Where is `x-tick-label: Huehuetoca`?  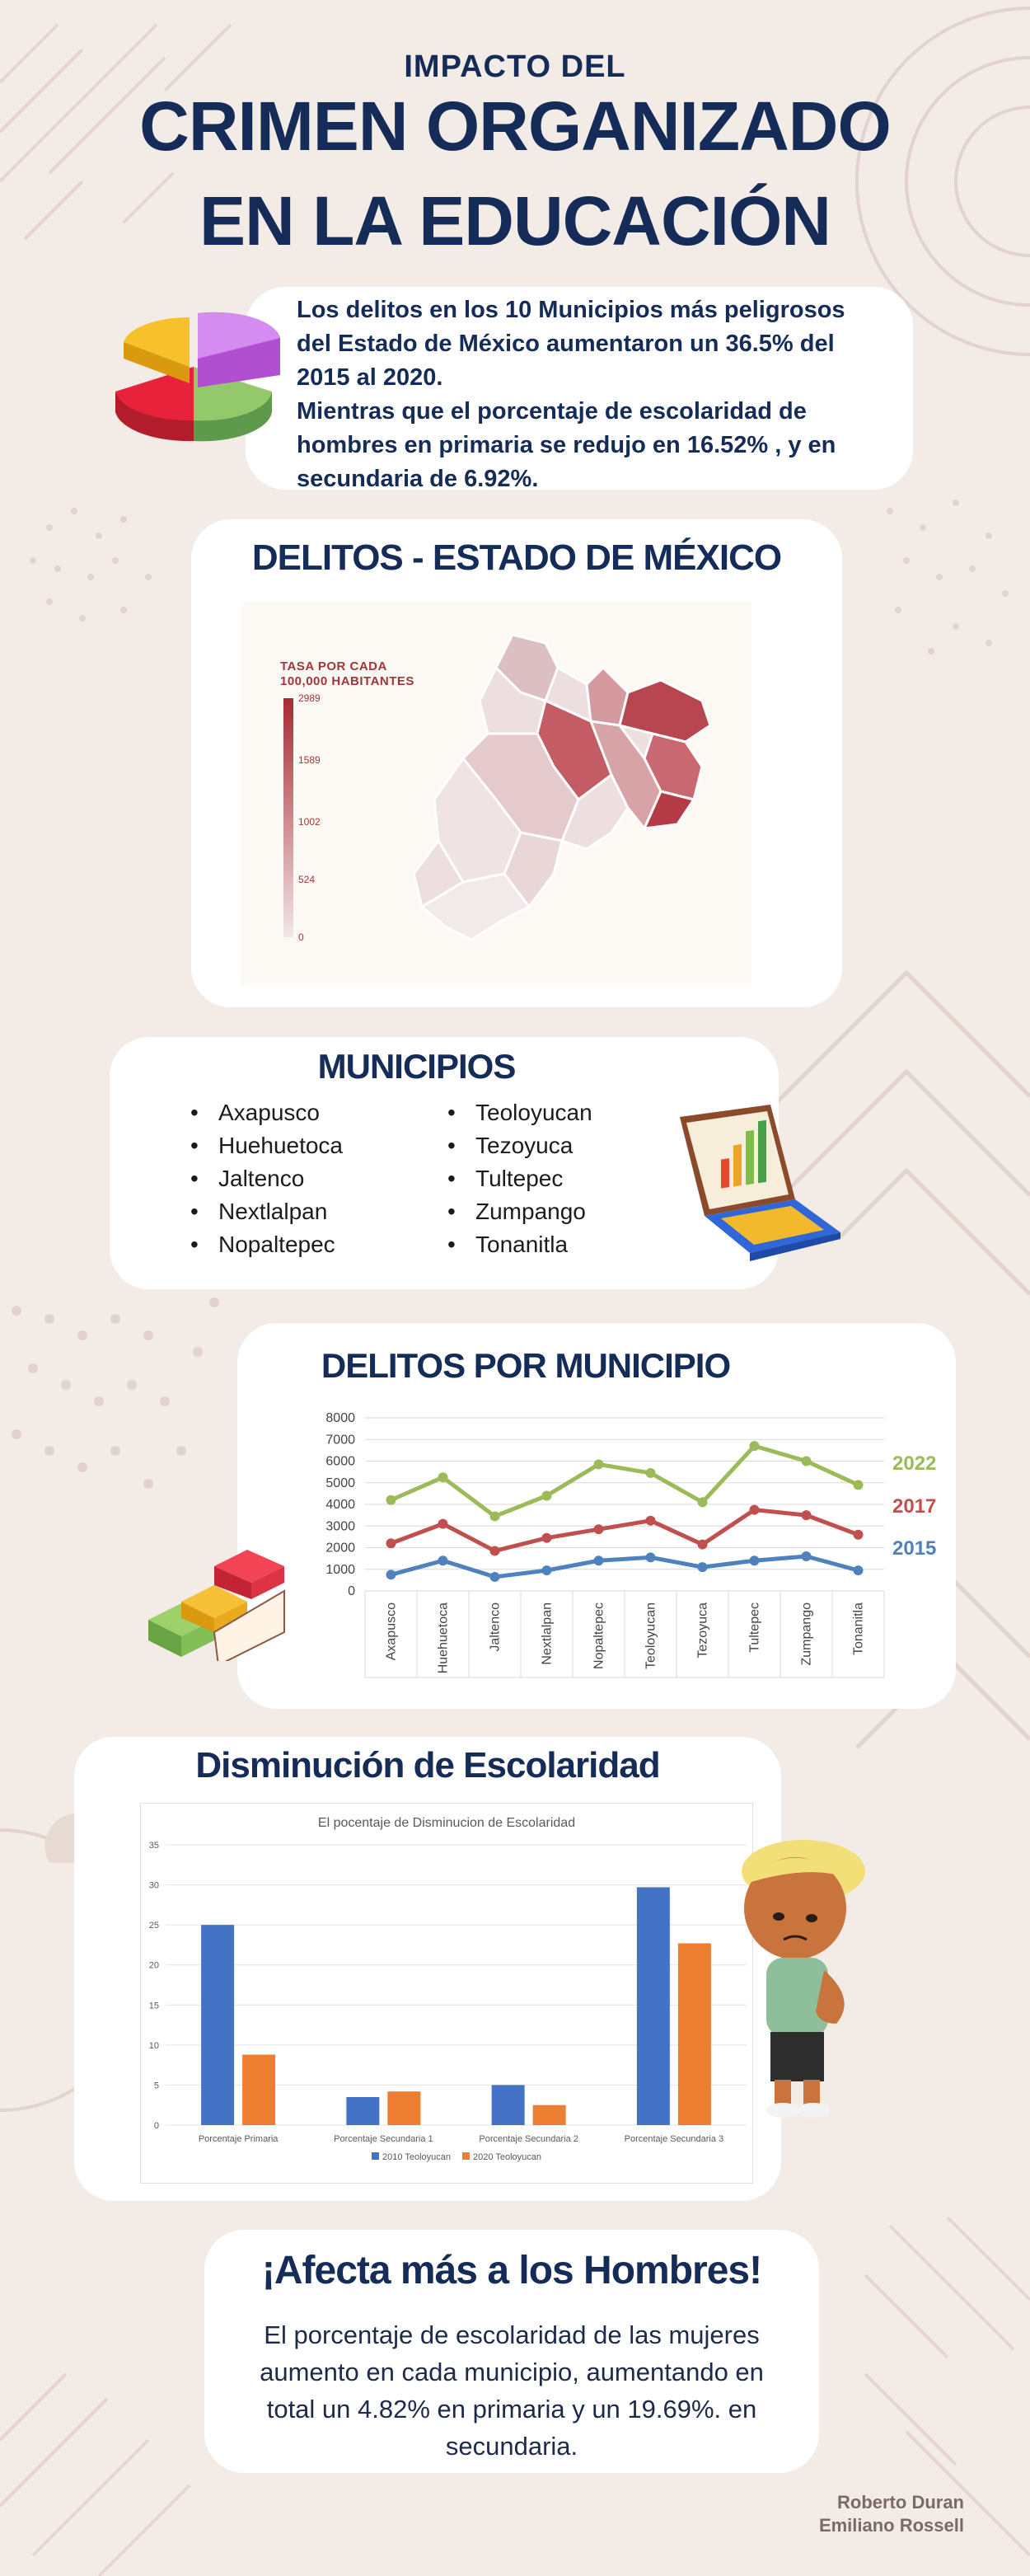 x-tick-label: Huehuetoca is located at coordinates (444, 1638).